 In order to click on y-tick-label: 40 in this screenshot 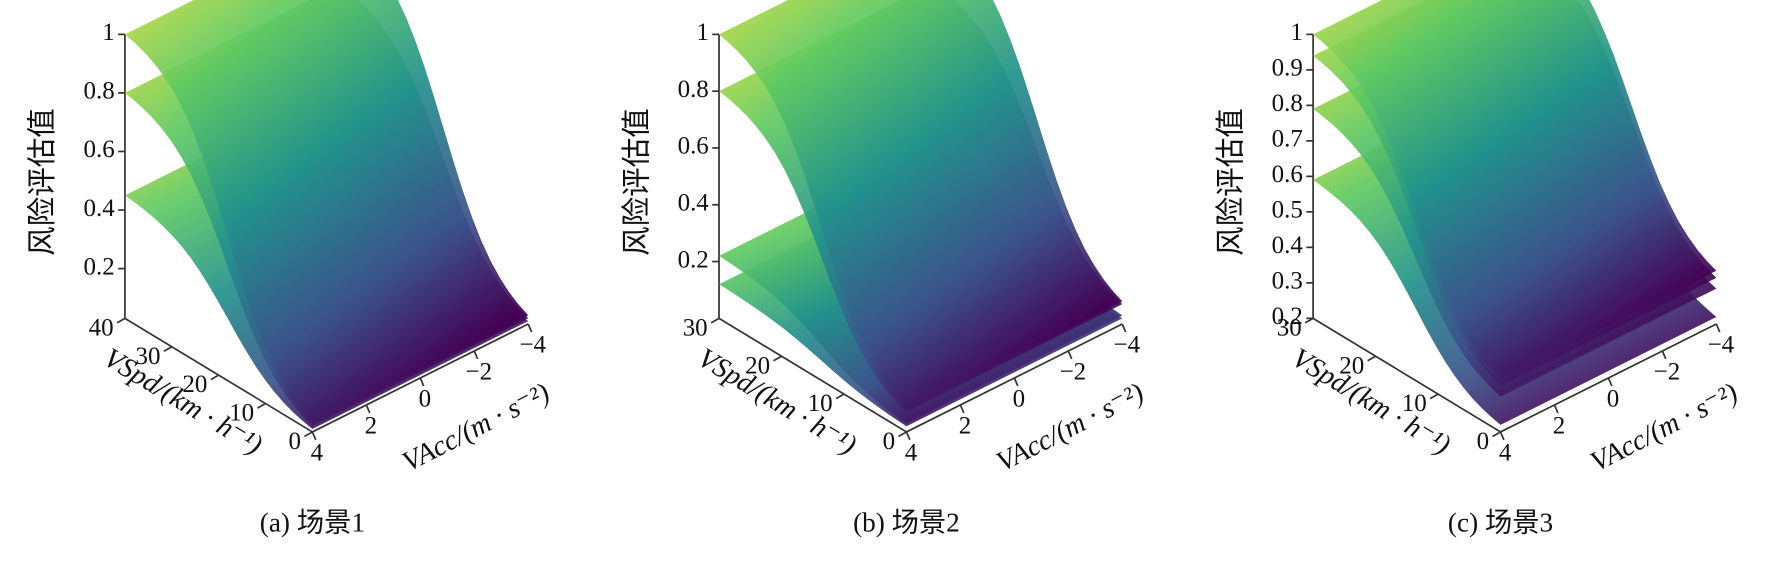, I will do `click(101, 327)`.